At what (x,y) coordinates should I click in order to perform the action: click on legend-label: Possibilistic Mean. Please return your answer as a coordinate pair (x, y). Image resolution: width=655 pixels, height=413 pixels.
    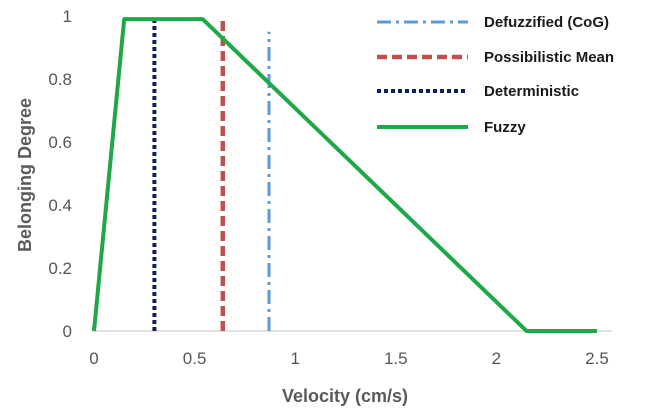
    Looking at the image, I should click on (549, 57).